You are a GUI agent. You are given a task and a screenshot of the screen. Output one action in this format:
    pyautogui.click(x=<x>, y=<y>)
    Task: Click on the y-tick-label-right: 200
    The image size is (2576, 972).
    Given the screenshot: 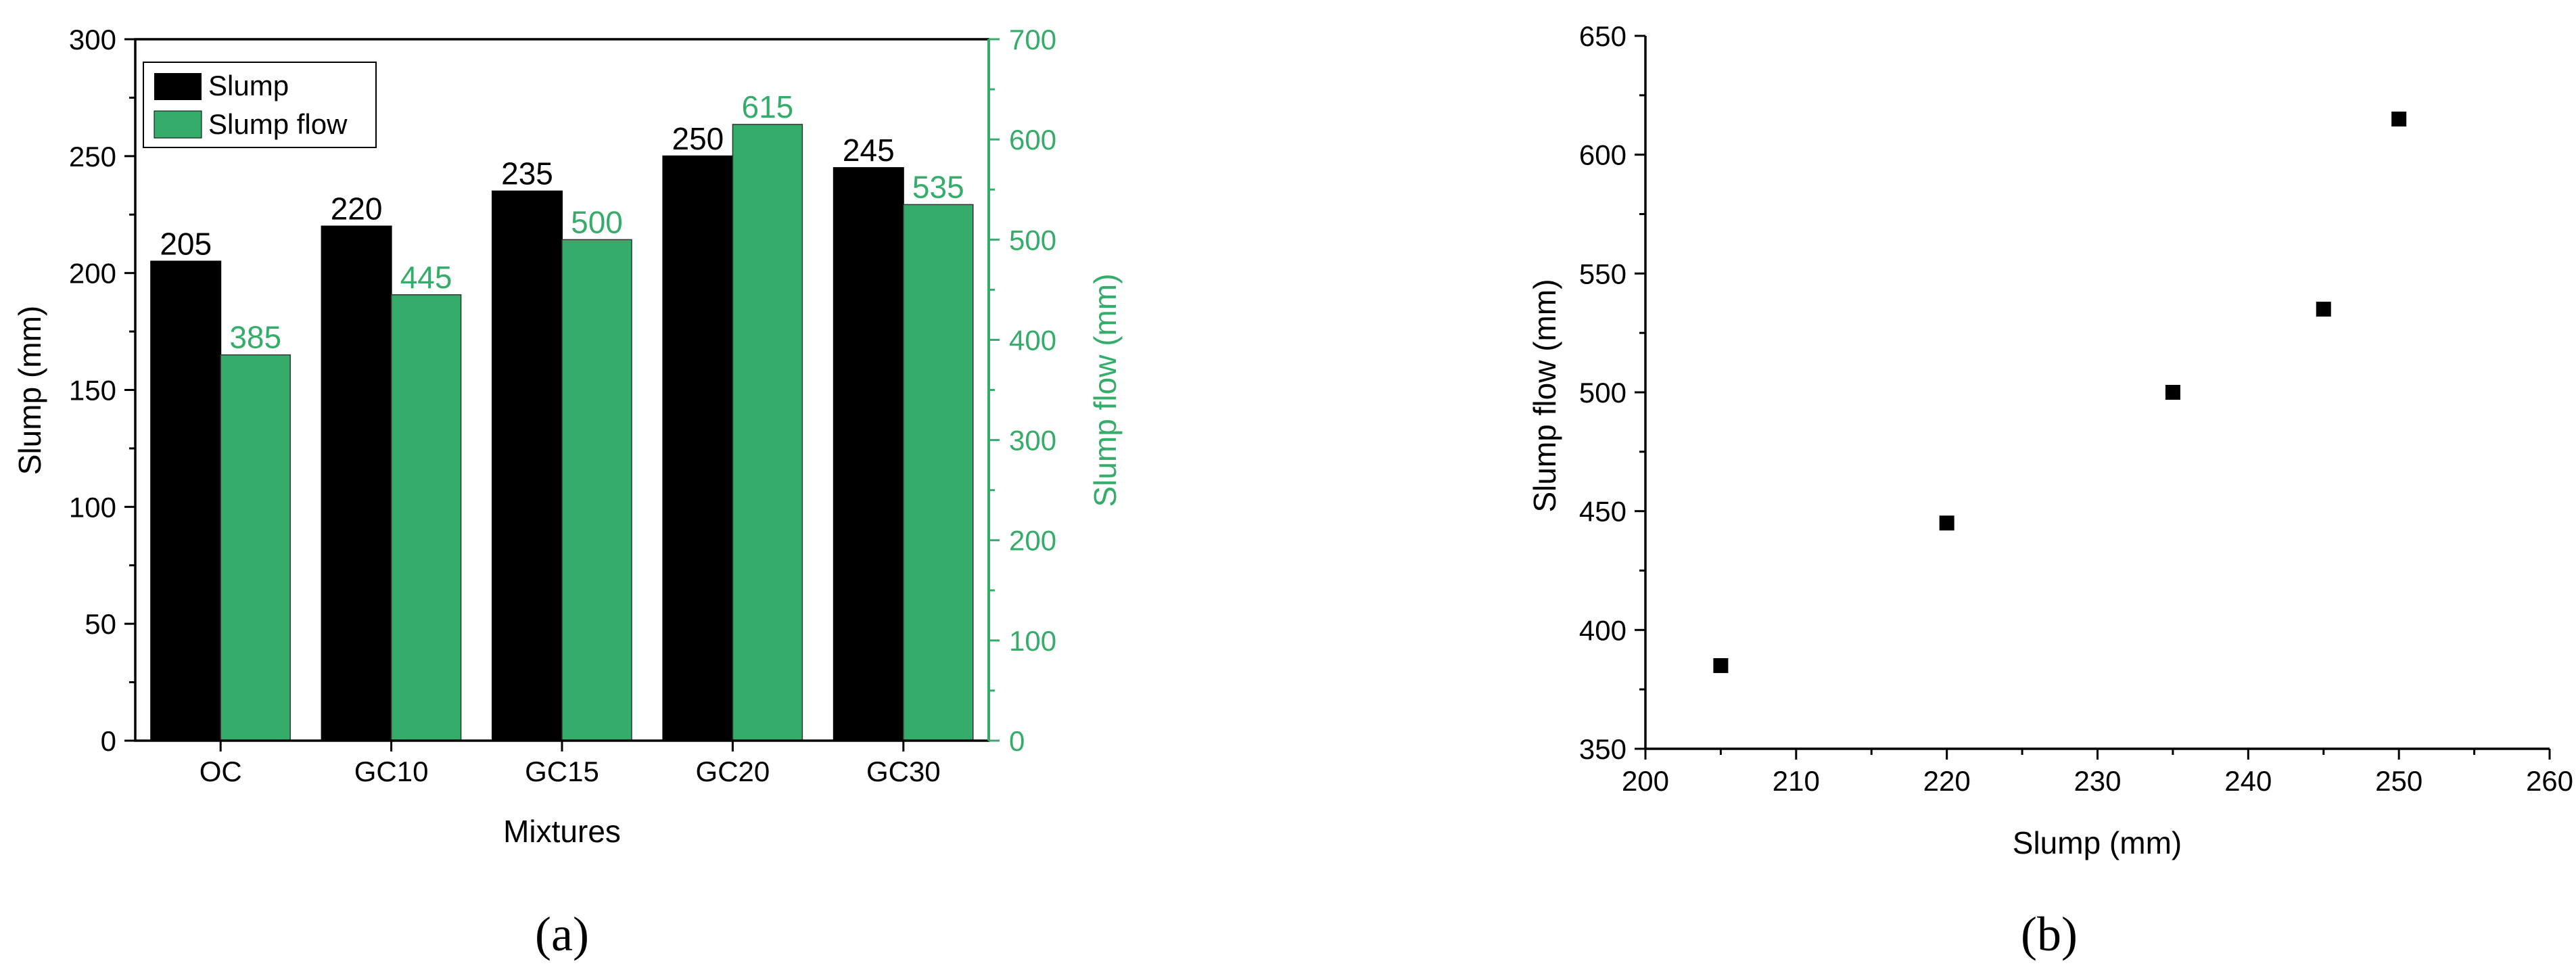 What is the action you would take?
    pyautogui.click(x=1032, y=541)
    